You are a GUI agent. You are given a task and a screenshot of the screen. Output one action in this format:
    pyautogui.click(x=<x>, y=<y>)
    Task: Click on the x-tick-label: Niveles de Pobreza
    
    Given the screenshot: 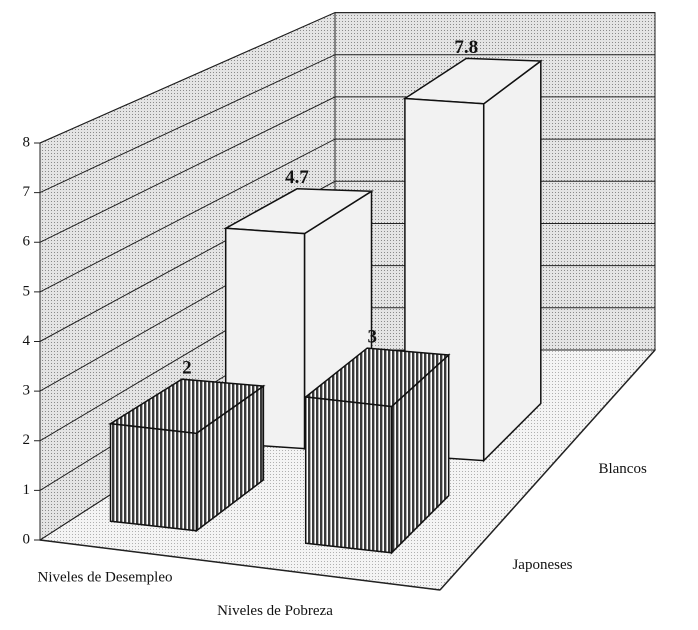 What is the action you would take?
    pyautogui.click(x=275, y=611)
    